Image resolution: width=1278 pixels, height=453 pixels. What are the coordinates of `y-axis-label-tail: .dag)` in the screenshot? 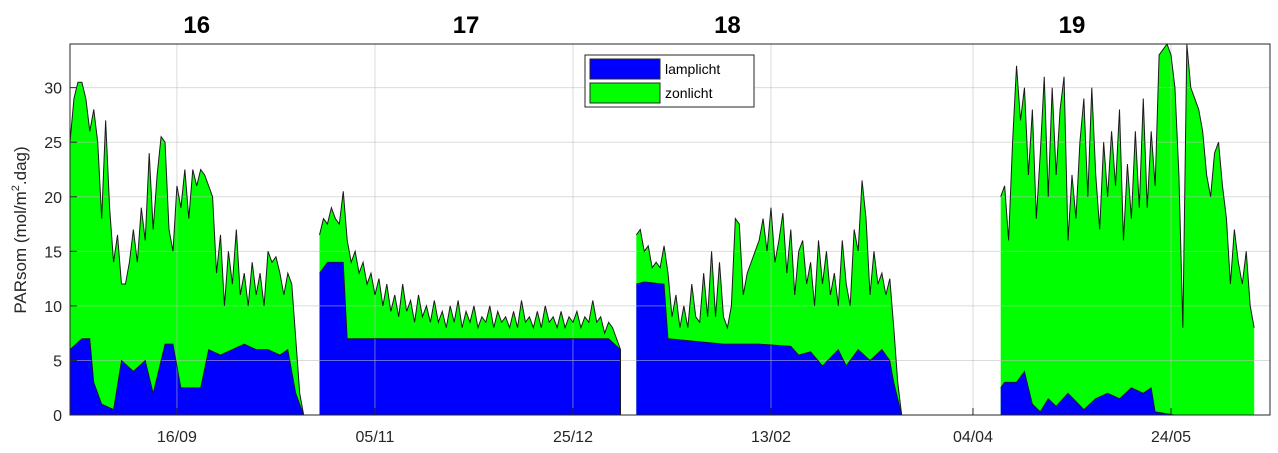 It's located at (20, 165).